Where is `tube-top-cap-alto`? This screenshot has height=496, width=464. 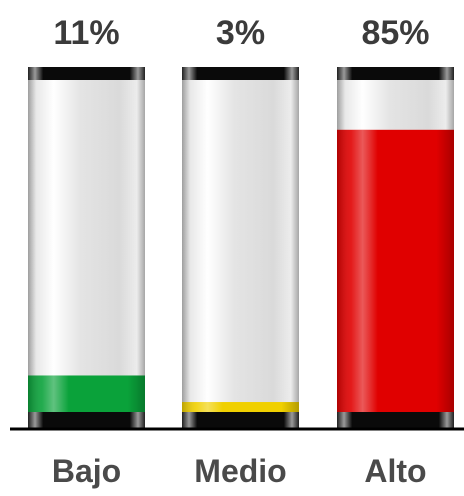
tube-top-cap-alto is located at coordinates (395, 73).